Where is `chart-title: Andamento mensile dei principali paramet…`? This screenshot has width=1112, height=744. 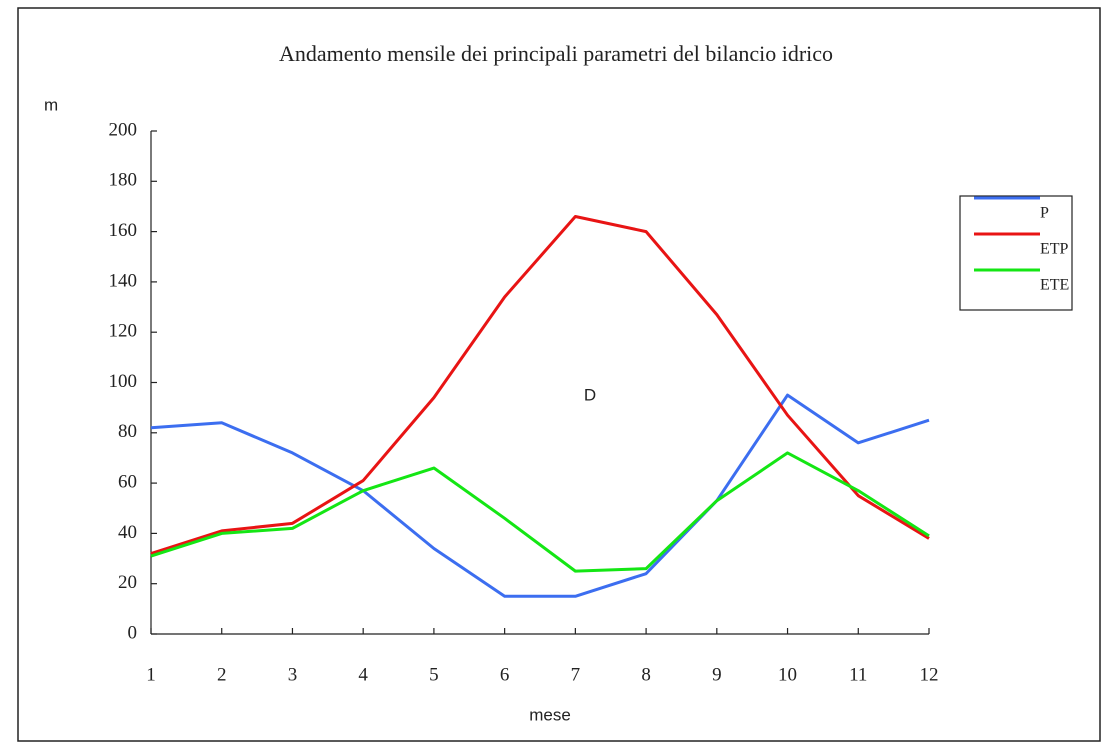
chart-title: Andamento mensile dei principali paramet… is located at coordinates (556, 53).